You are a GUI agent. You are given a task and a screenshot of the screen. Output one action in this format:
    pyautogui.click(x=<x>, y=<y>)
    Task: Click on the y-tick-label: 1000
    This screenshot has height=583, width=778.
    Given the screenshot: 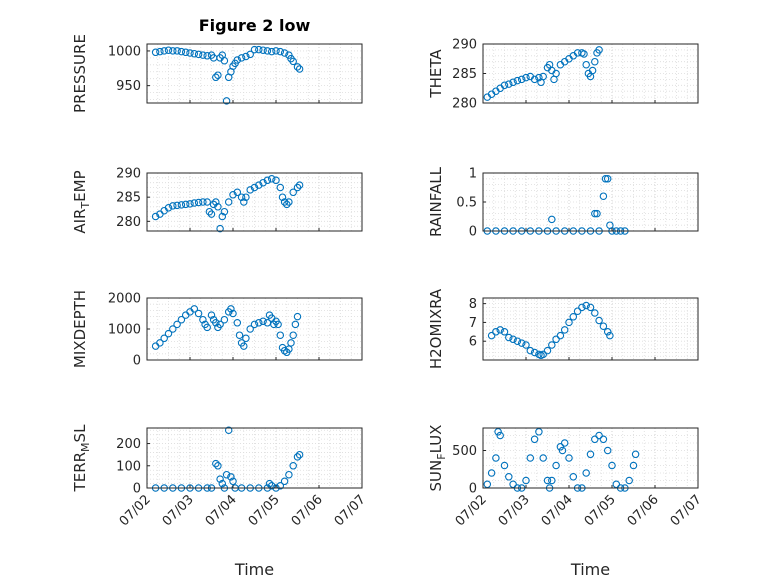 What is the action you would take?
    pyautogui.click(x=124, y=51)
    